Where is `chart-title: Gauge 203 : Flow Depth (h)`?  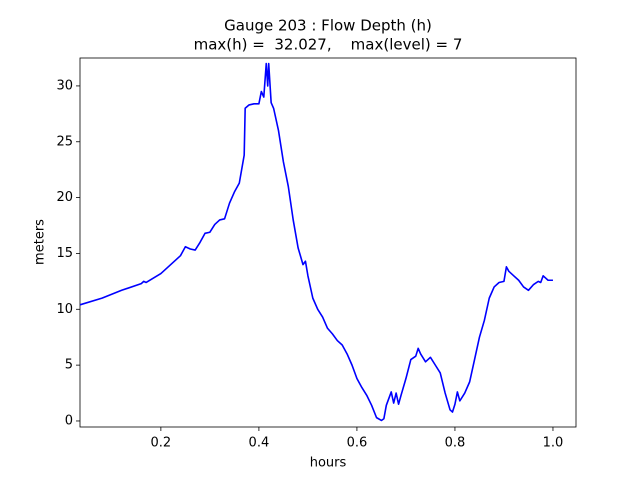 chart-title: Gauge 203 : Flow Depth (h) is located at coordinates (328, 26).